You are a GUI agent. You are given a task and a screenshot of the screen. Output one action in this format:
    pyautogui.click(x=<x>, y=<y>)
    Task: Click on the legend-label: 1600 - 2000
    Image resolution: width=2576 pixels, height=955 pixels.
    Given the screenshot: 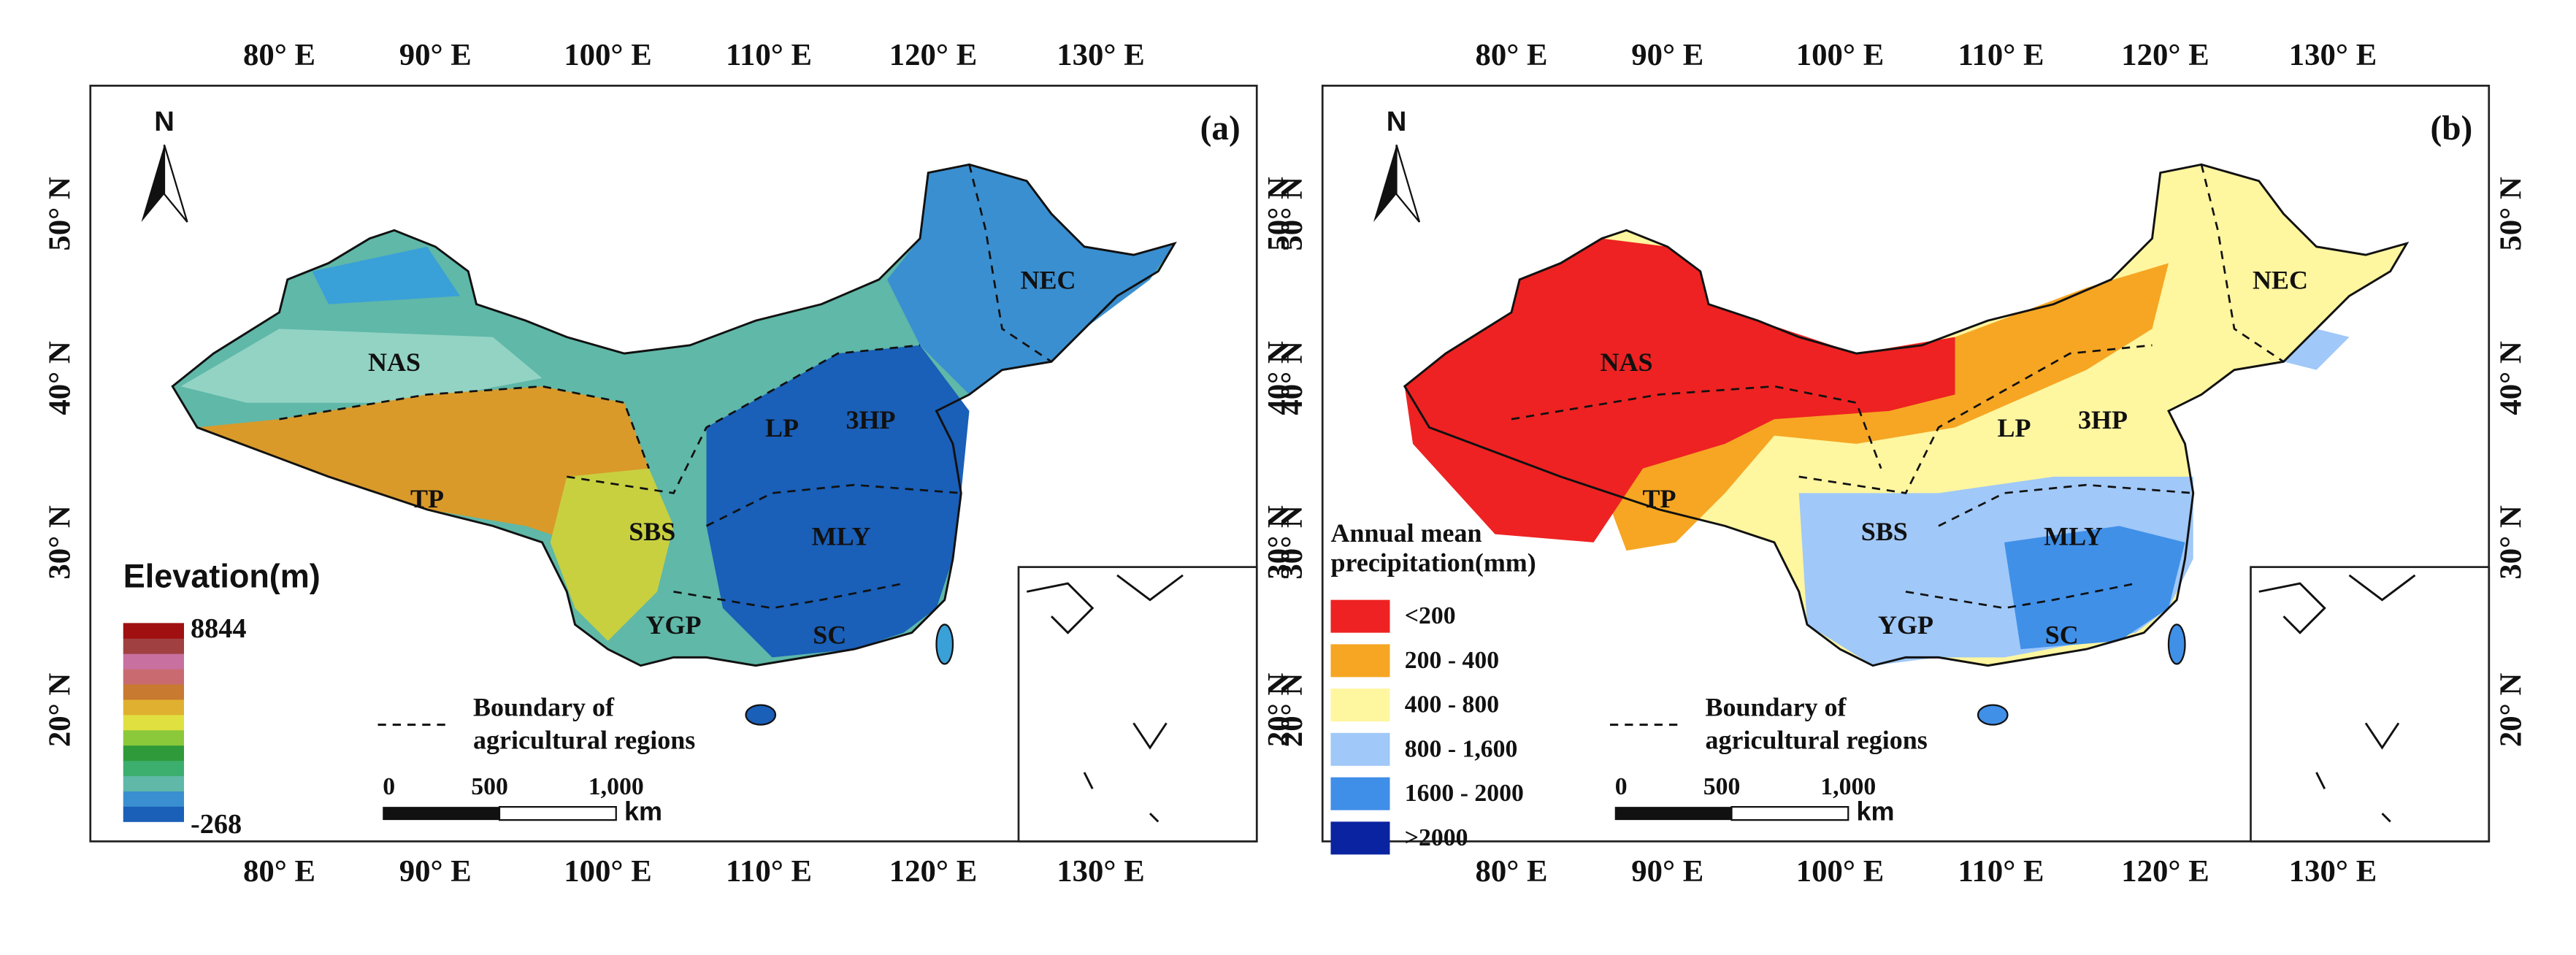 What is the action you would take?
    pyautogui.click(x=1464, y=794)
    